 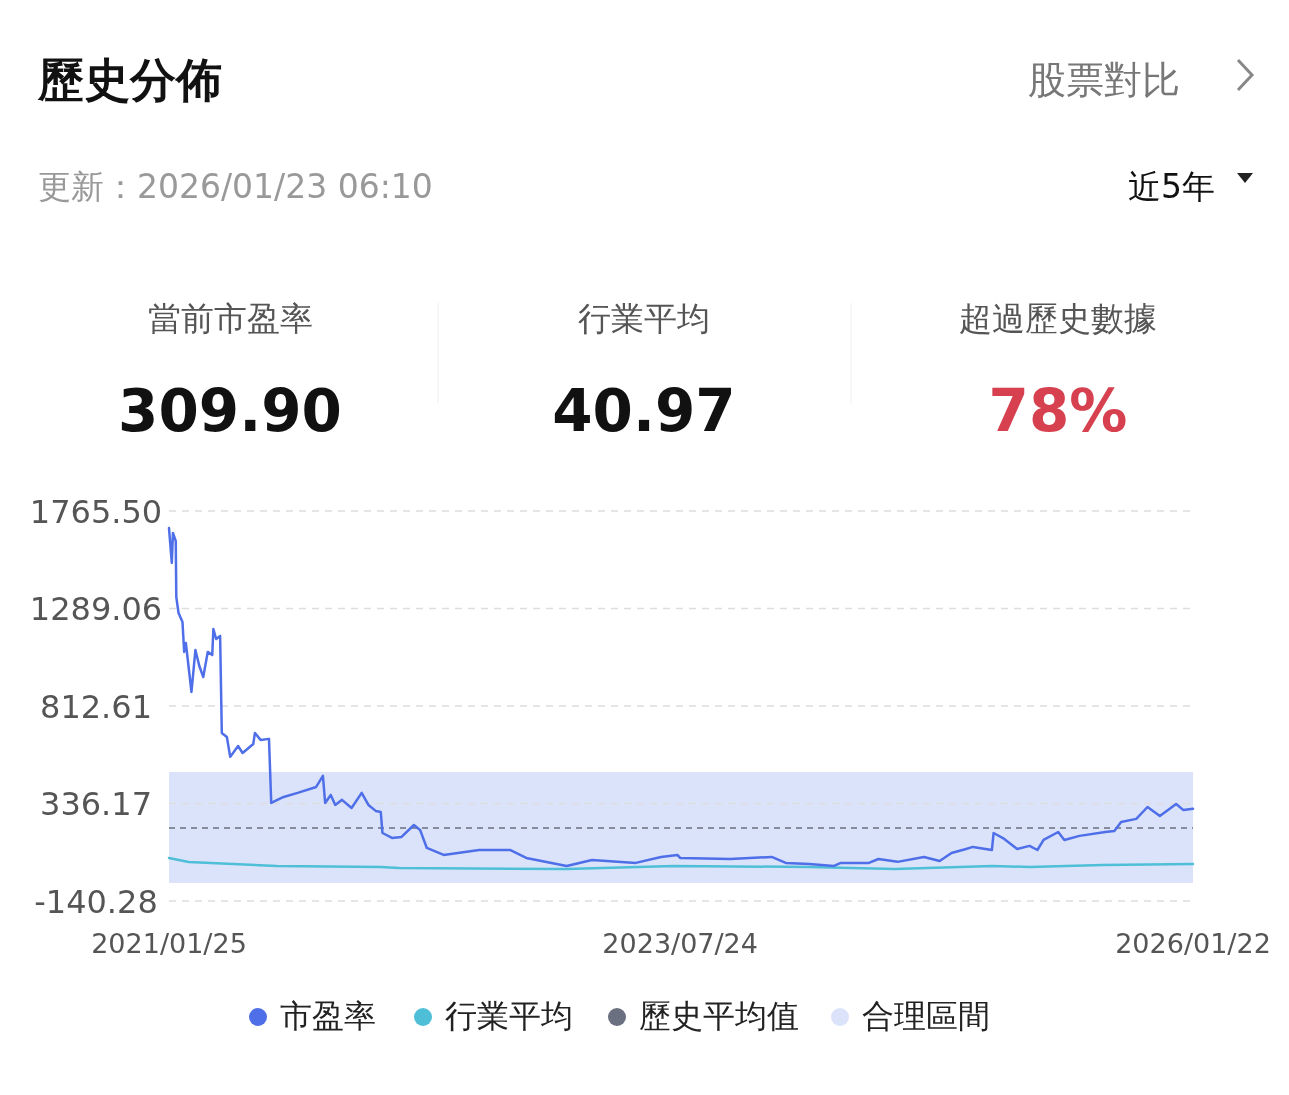 What do you see at coordinates (129, 80) in the screenshot?
I see `chart-title: 歷史分佈` at bounding box center [129, 80].